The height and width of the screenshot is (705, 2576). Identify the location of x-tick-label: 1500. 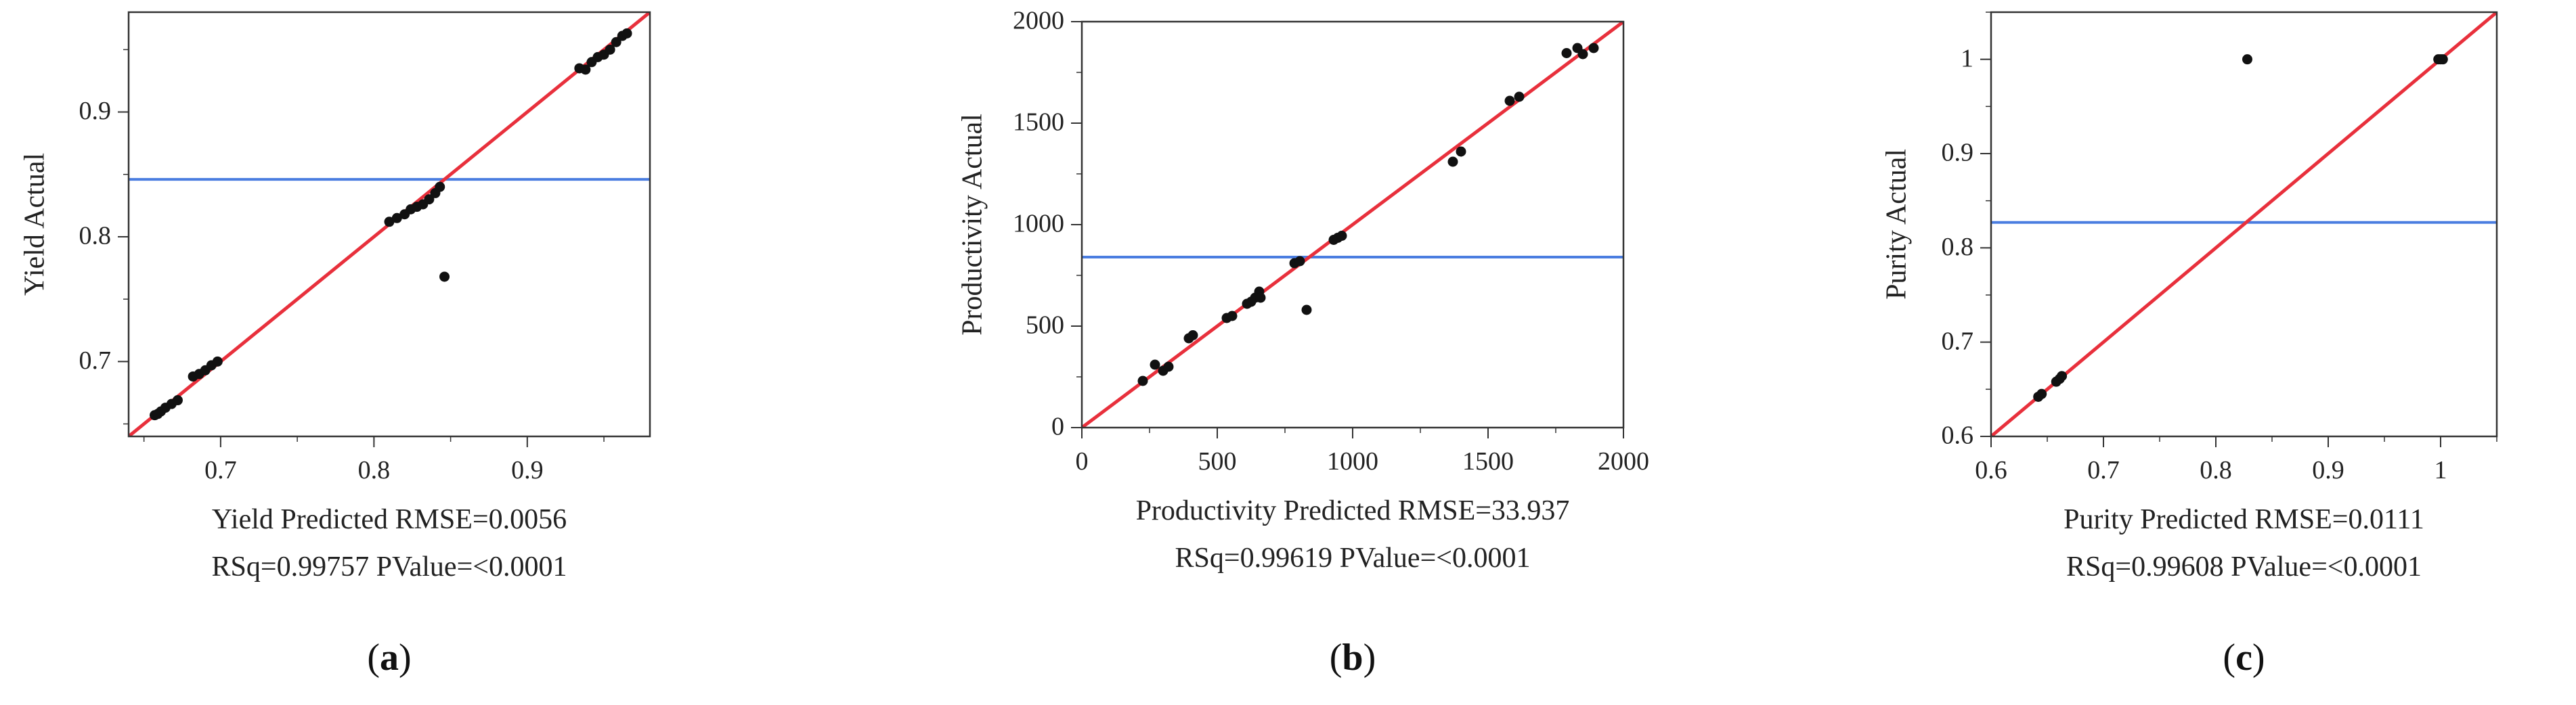
(1488, 461).